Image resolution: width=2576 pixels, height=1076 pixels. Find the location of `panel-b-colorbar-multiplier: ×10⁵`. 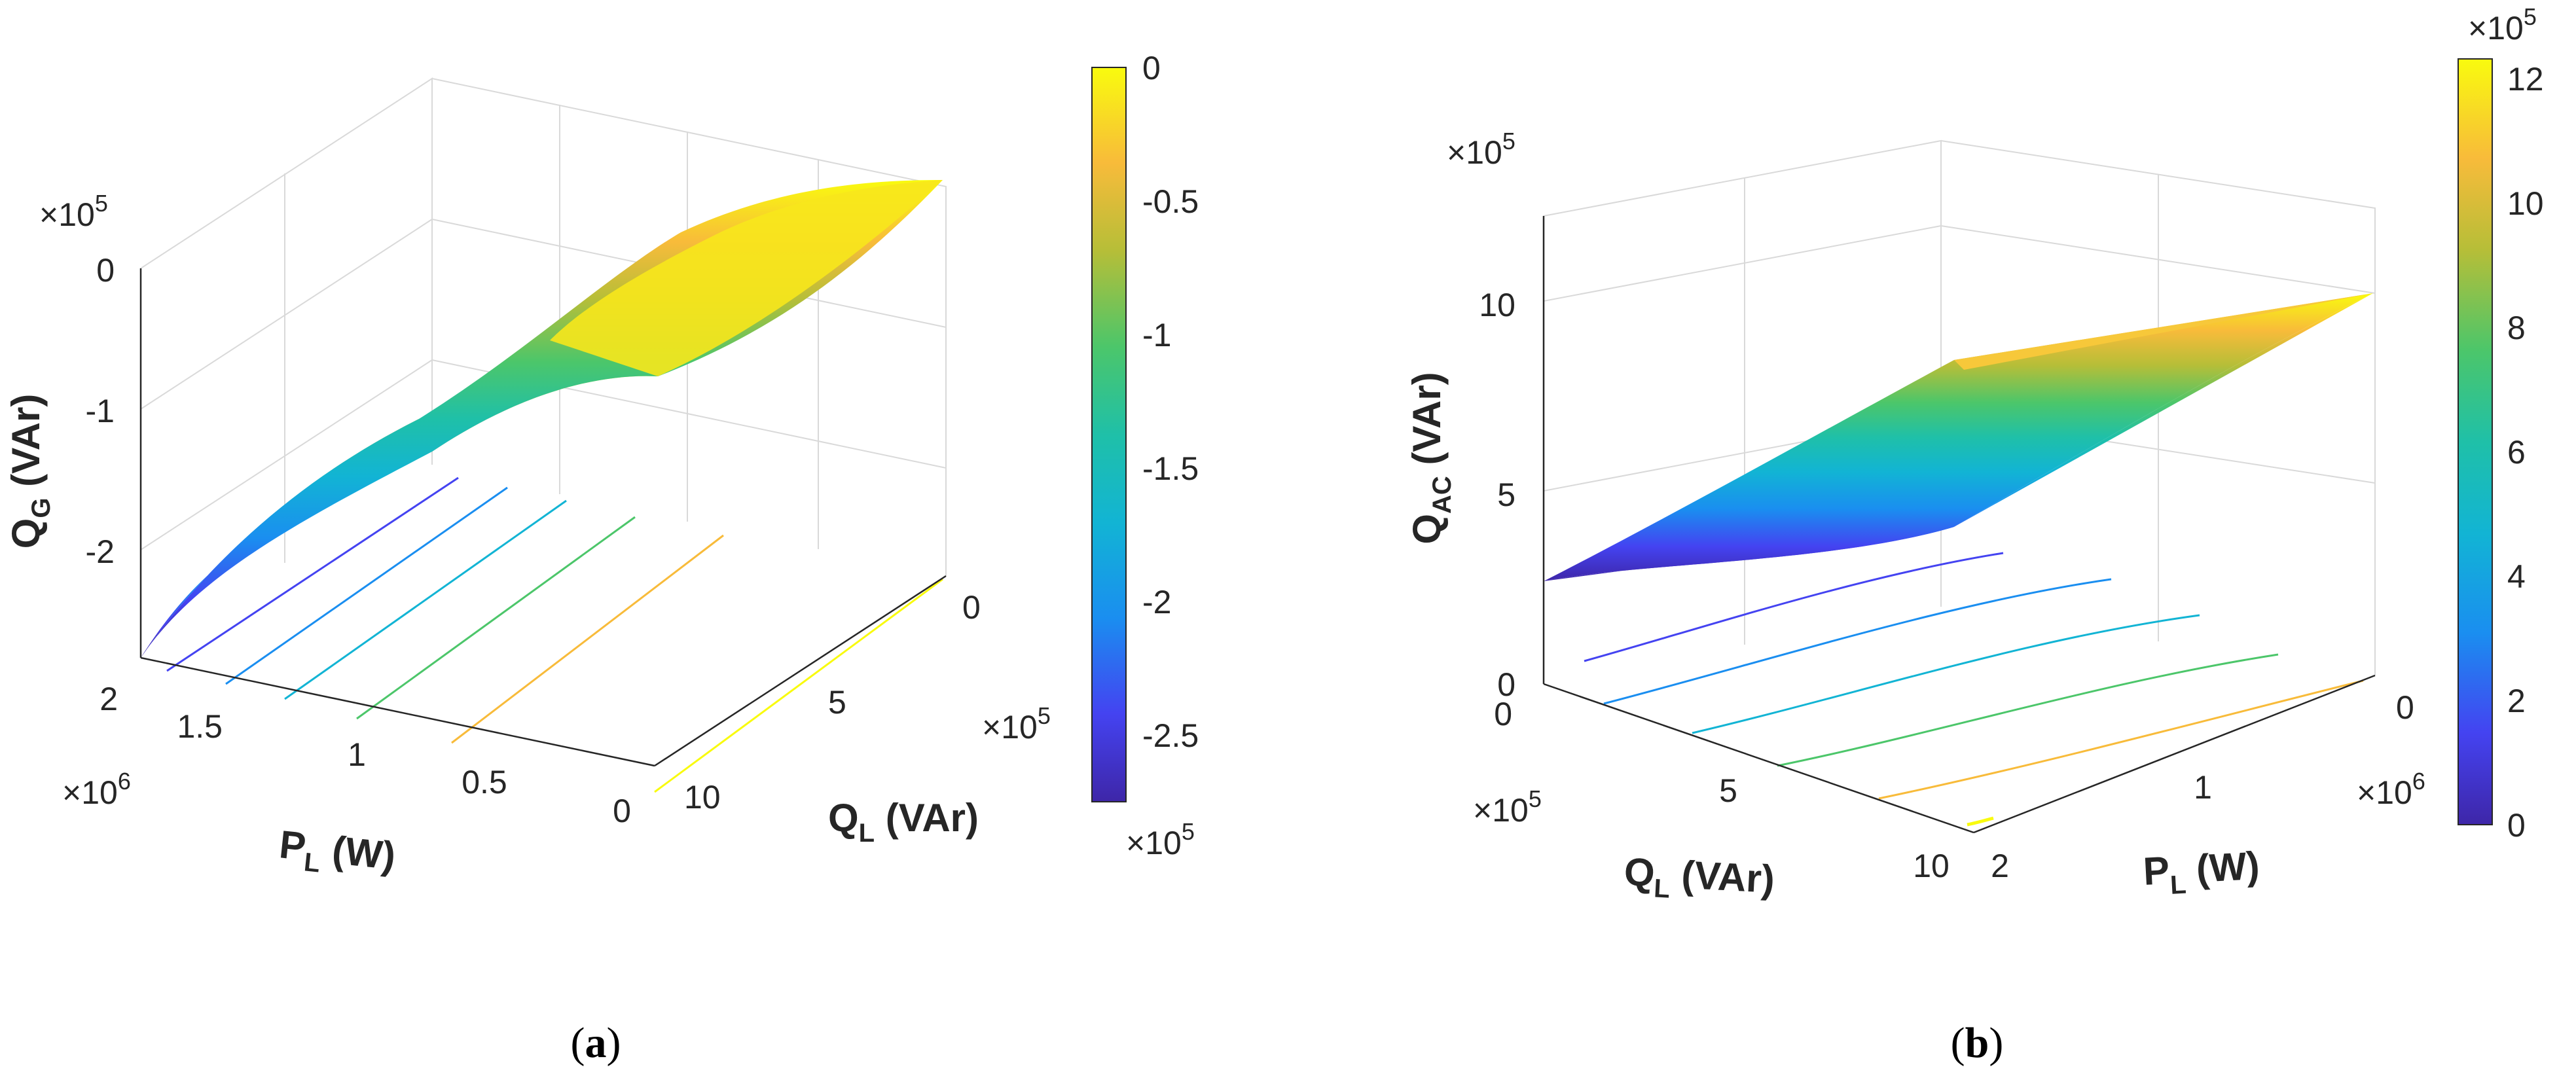

panel-b-colorbar-multiplier: ×10⁵ is located at coordinates (2502, 24).